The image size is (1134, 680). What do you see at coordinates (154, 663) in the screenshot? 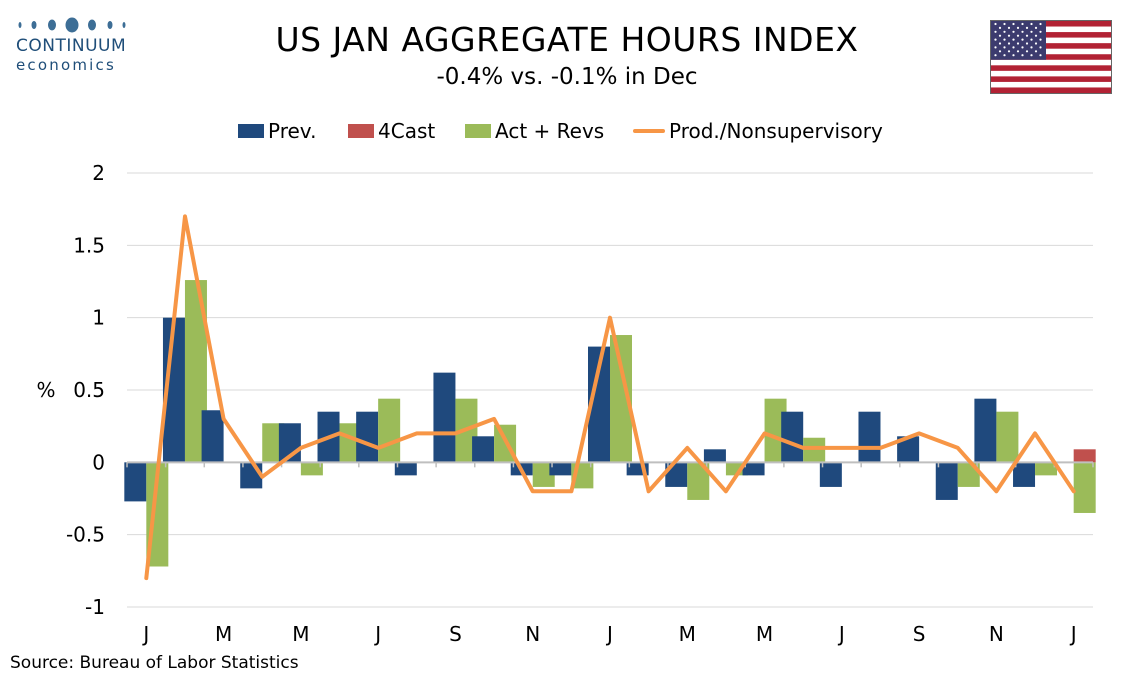
I see `source-note: Source: Bureau of Labor Statistics` at bounding box center [154, 663].